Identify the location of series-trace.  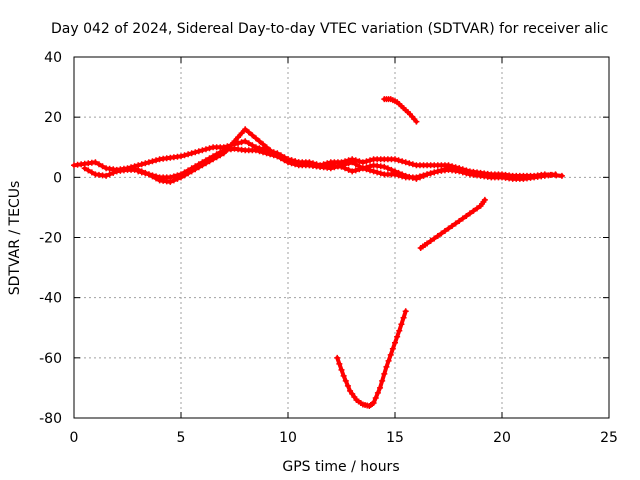
(452, 224).